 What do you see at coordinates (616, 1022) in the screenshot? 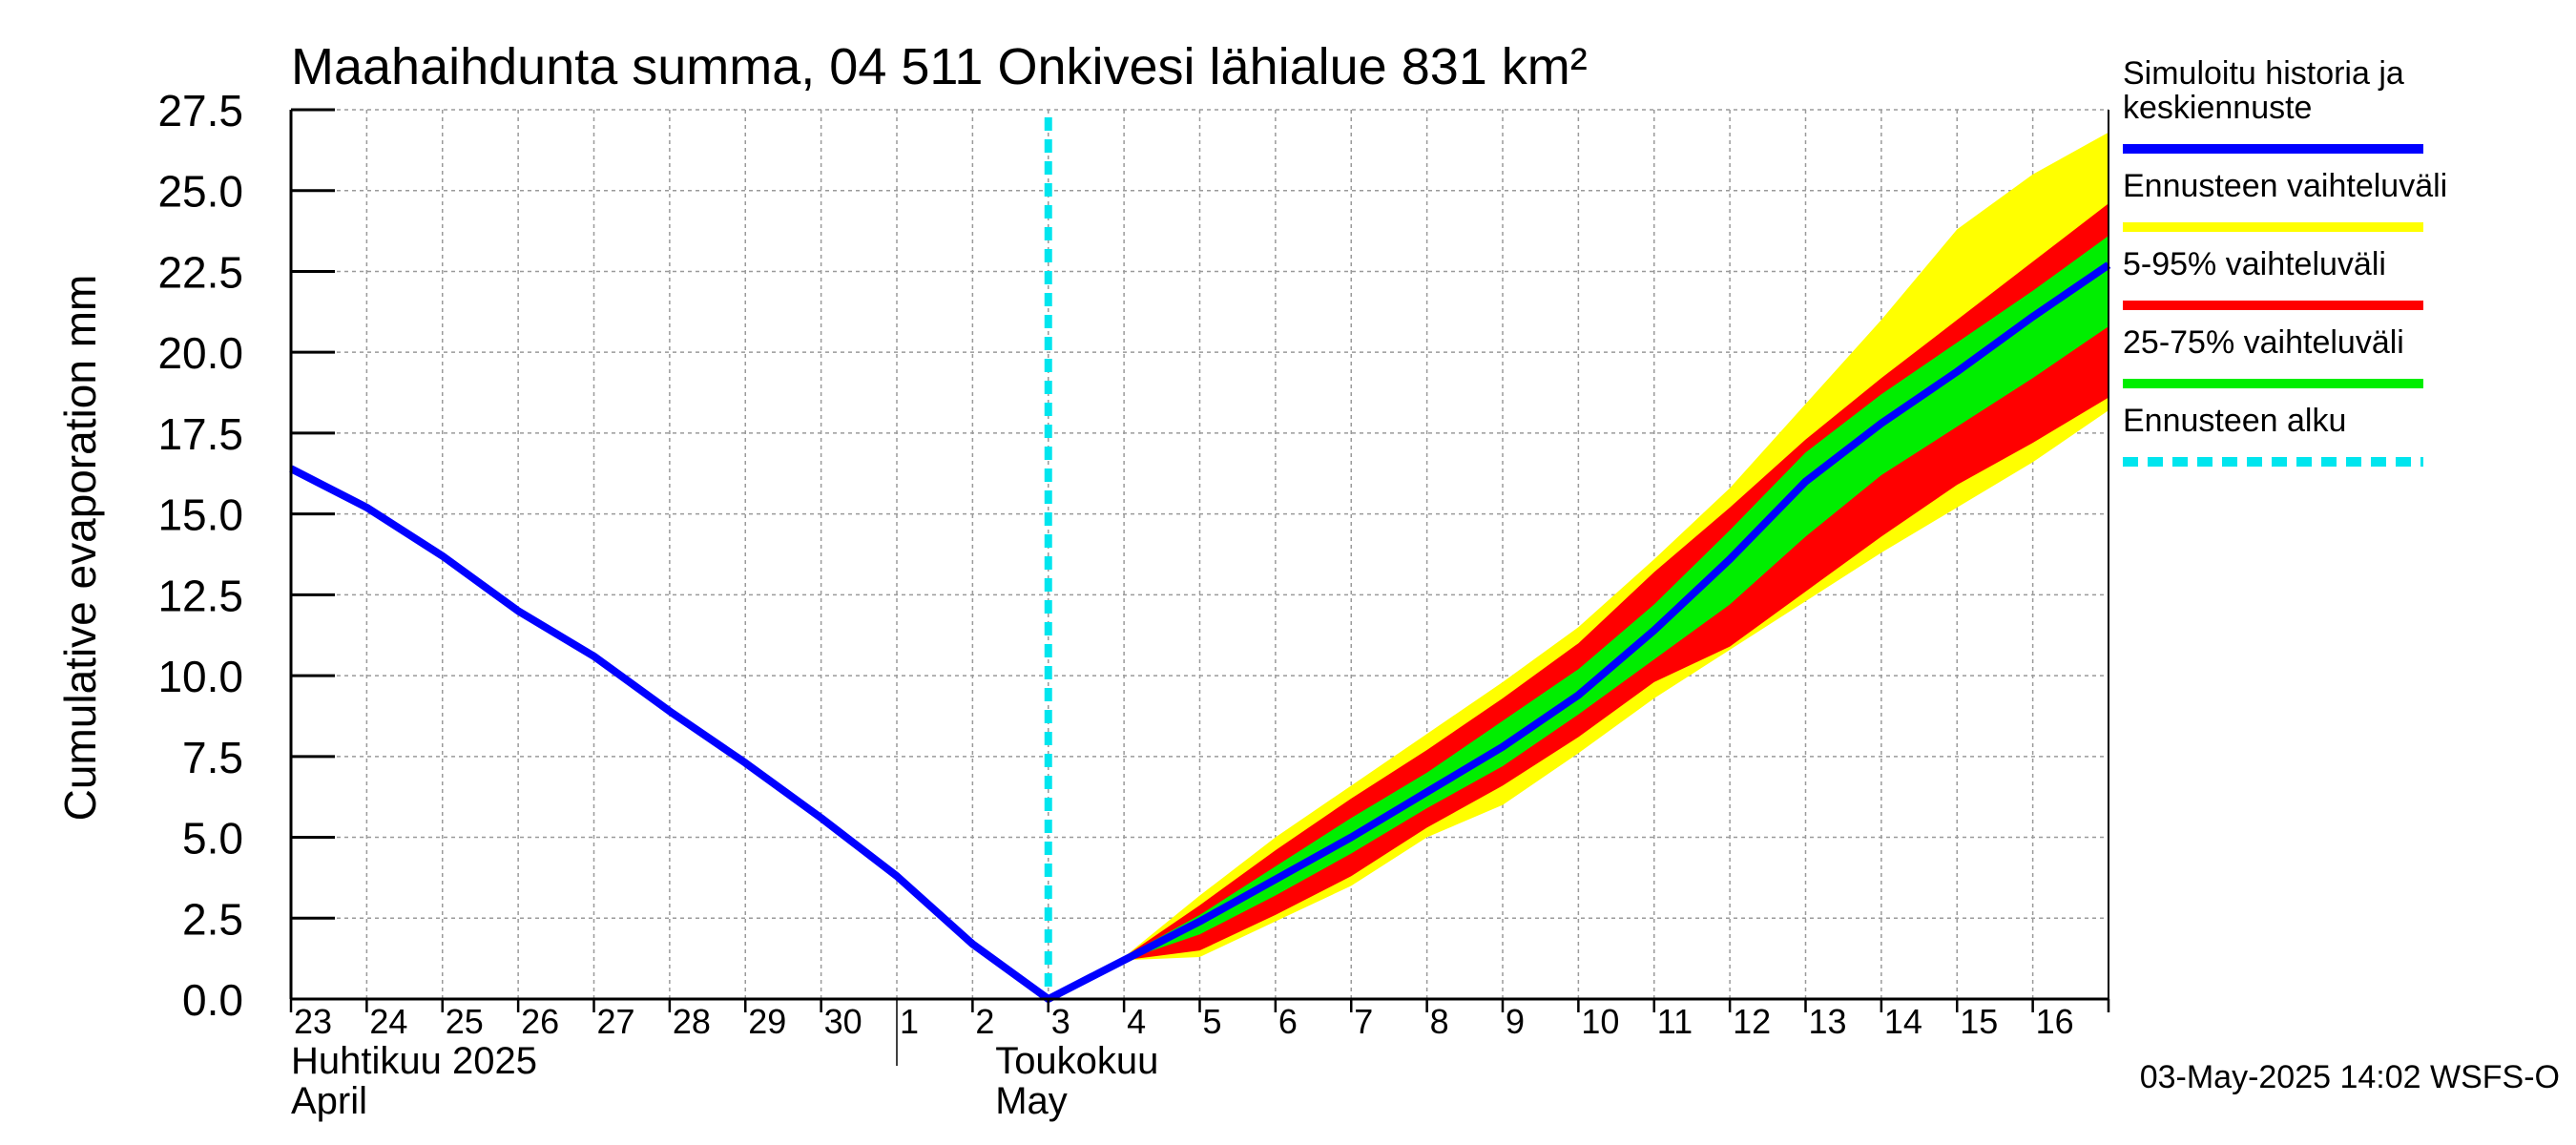
I see `x-tick-label: 27` at bounding box center [616, 1022].